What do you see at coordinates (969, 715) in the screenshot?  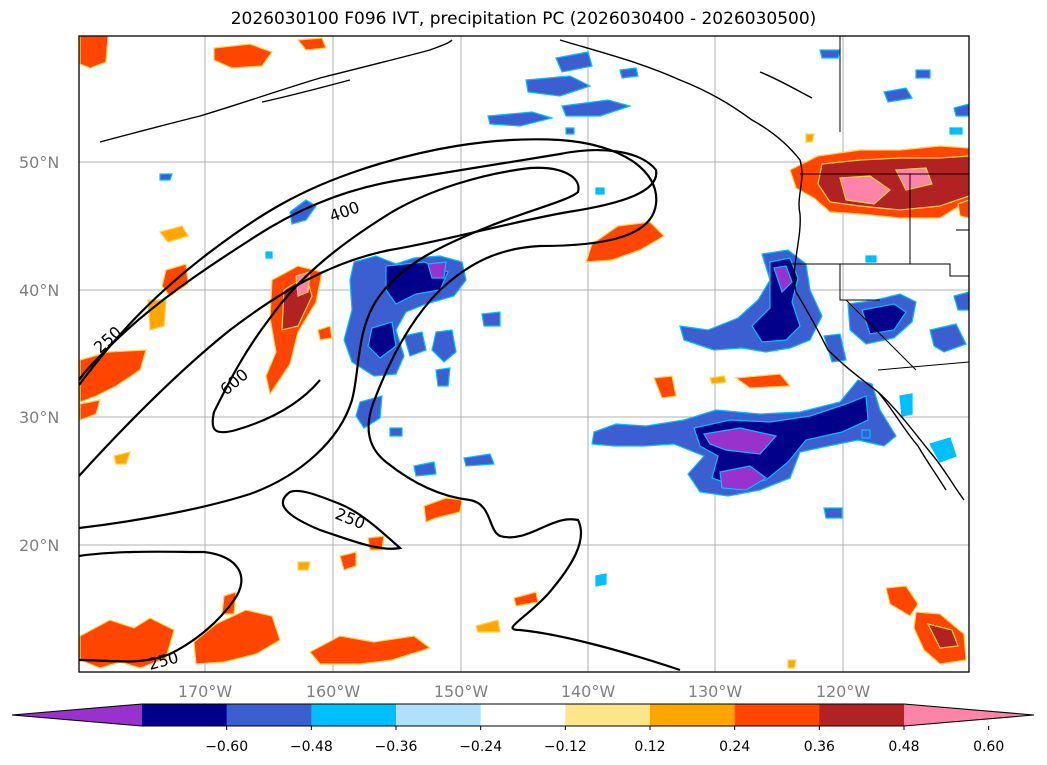 I see `colorbar-extend-high` at bounding box center [969, 715].